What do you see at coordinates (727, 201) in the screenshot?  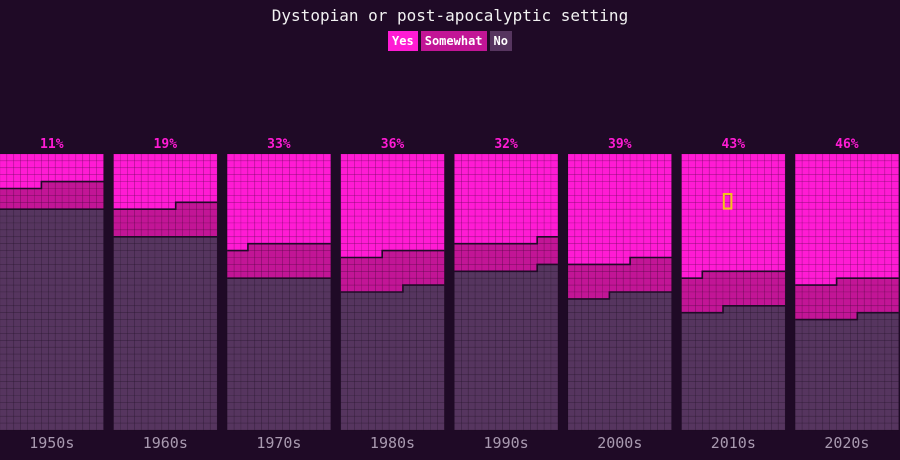 I see `highlighted-cell` at bounding box center [727, 201].